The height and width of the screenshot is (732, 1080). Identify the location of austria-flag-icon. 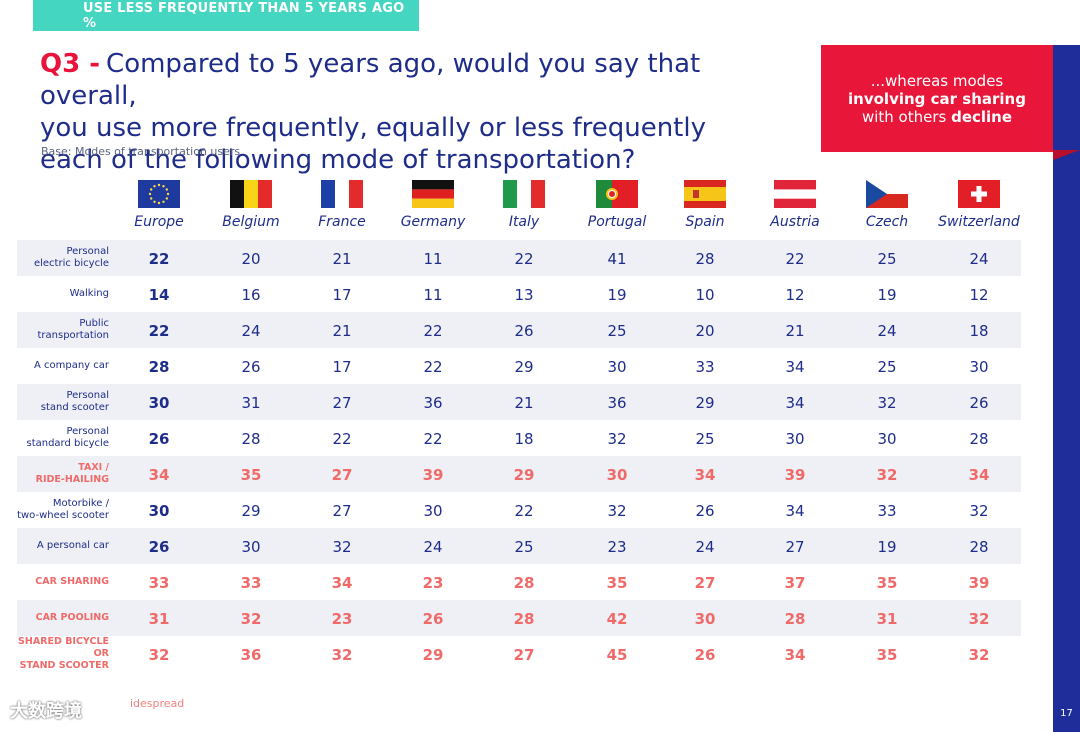
(795, 194).